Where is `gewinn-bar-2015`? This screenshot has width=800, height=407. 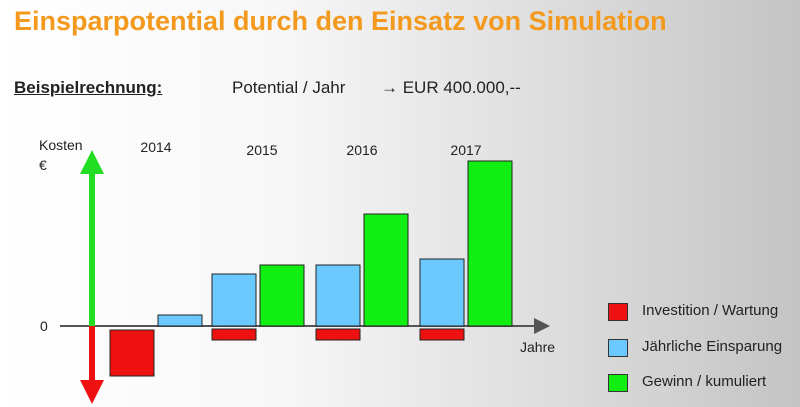
gewinn-bar-2015 is located at coordinates (282, 295).